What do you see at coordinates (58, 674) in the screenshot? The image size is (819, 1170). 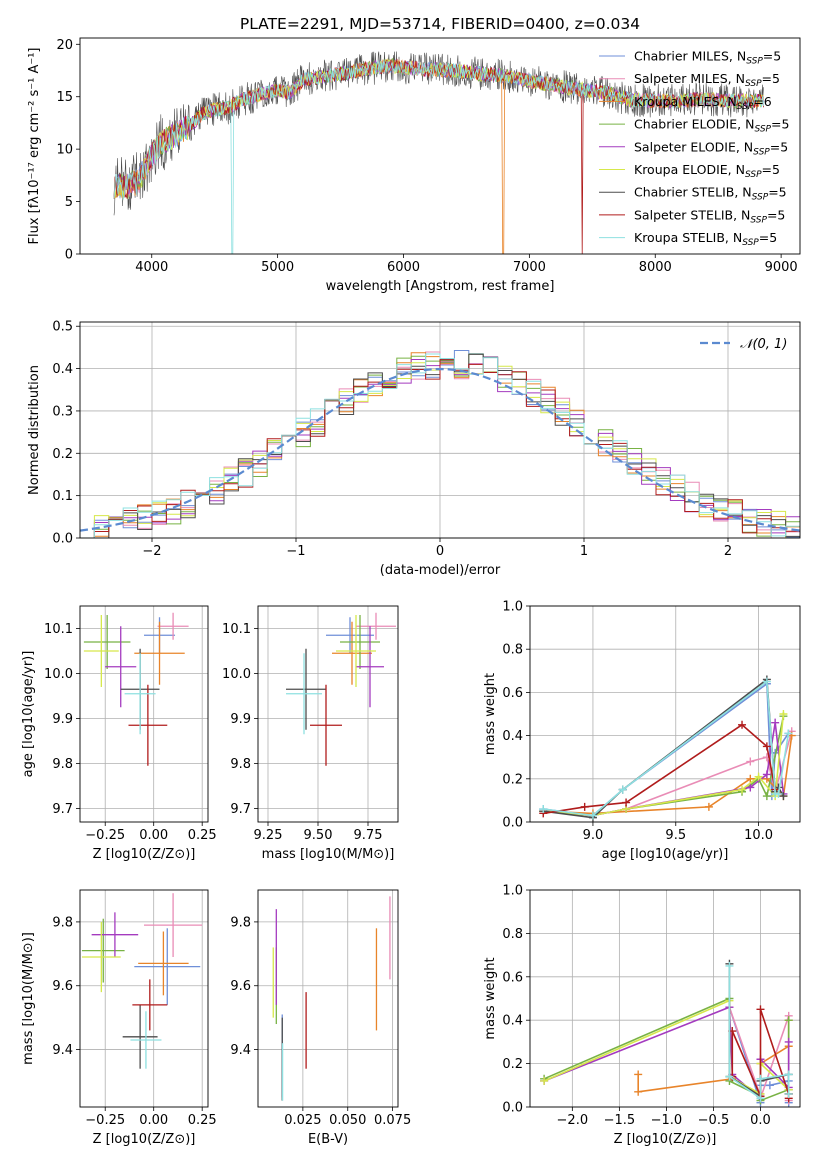 I see `y-tick-label: 10.0` at bounding box center [58, 674].